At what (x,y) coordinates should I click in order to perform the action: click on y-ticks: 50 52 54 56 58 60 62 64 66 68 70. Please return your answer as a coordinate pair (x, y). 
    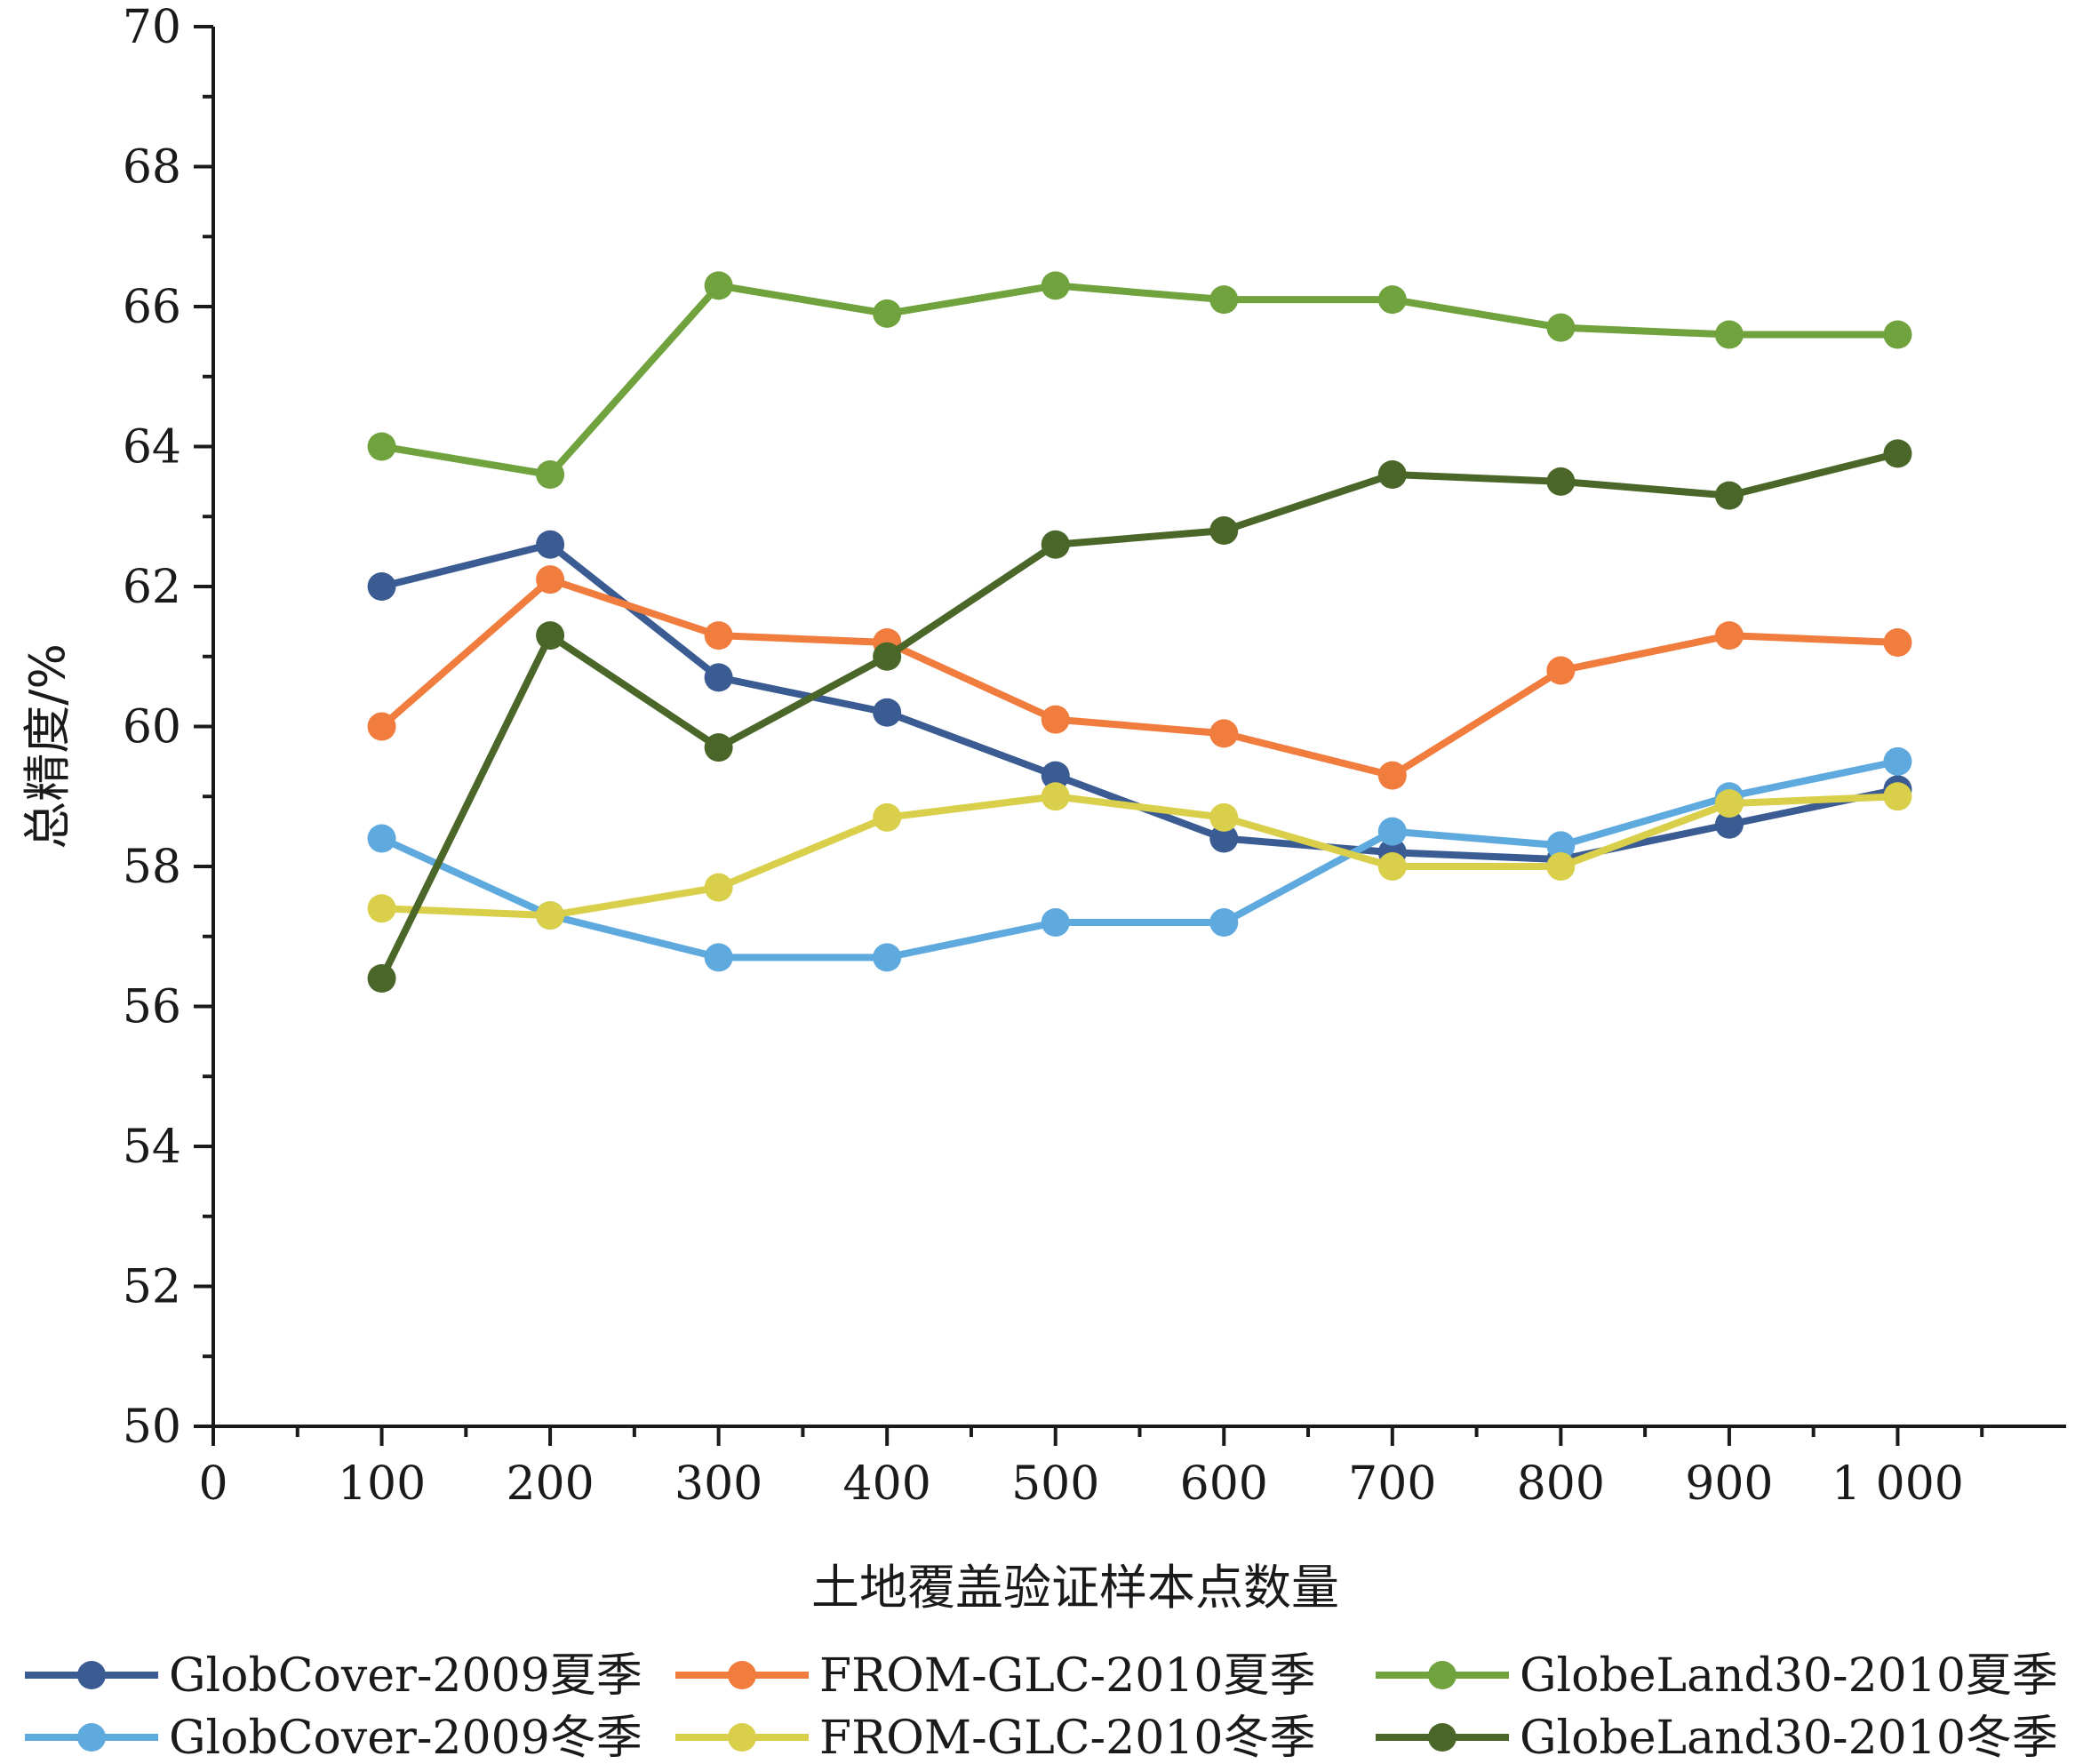
    Looking at the image, I should click on (168, 727).